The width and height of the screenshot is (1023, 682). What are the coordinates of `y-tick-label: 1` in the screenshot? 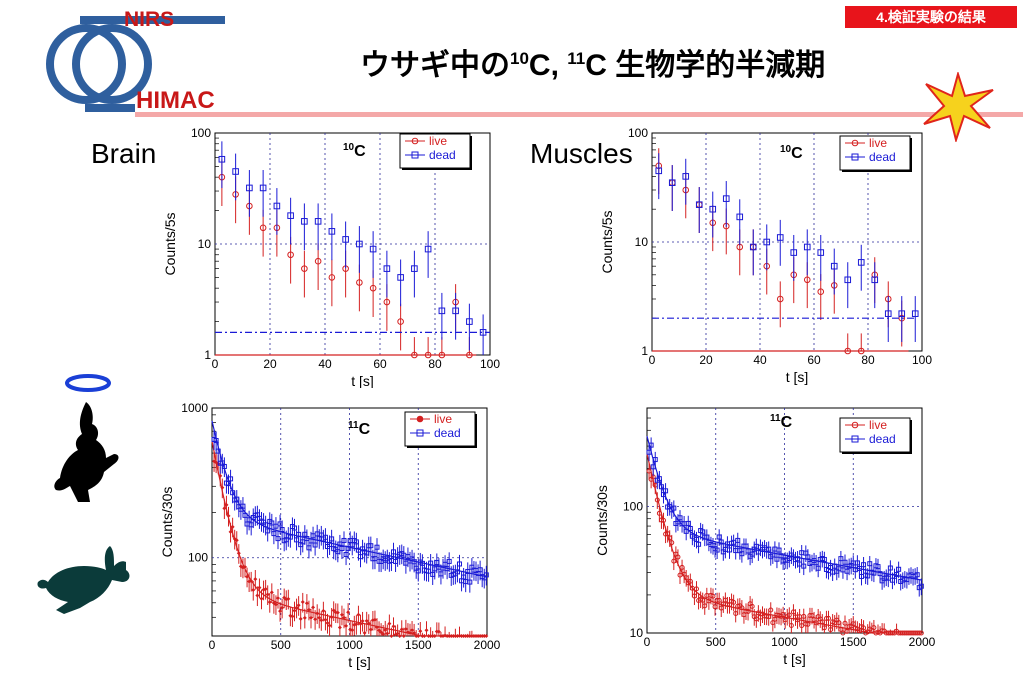 It's located at (207, 355).